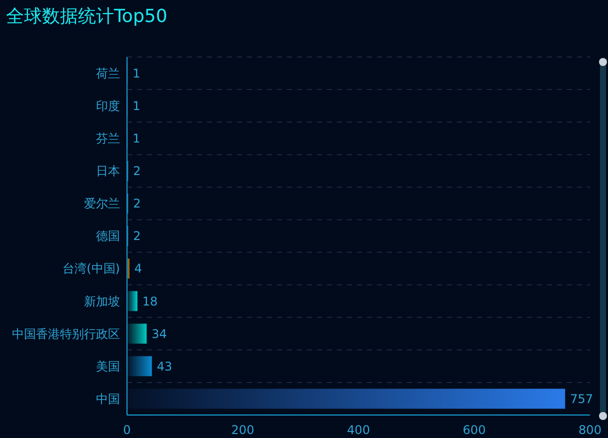  I want to click on y-tick-label: 中国, so click(108, 399).